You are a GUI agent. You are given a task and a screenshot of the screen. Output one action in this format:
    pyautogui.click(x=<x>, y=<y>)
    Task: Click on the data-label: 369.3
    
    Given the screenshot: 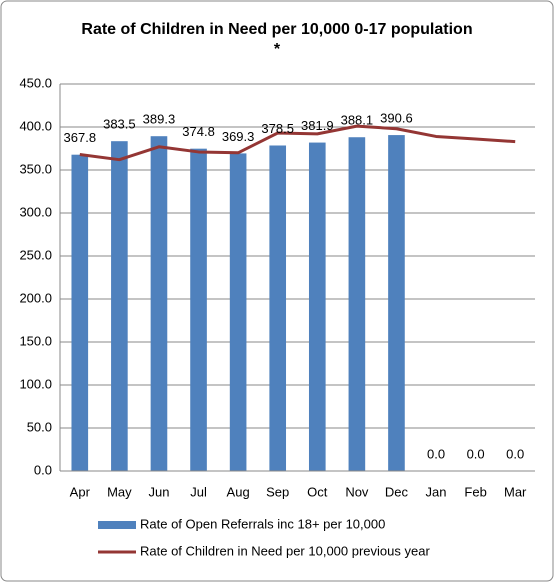 What is the action you would take?
    pyautogui.click(x=238, y=136)
    